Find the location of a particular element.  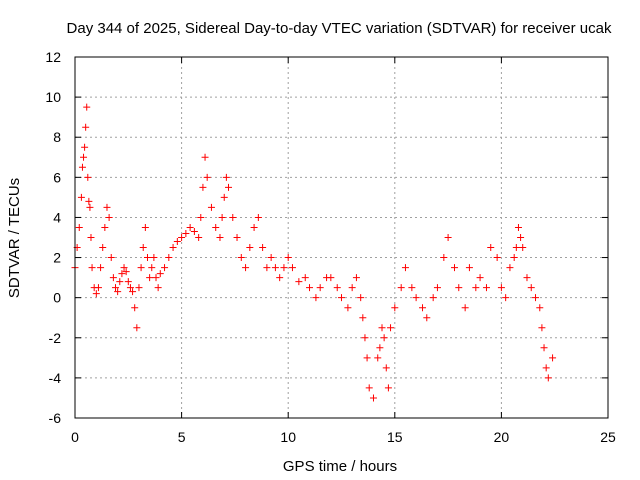

x-axis-label: GPS time / hours is located at coordinates (340, 466).